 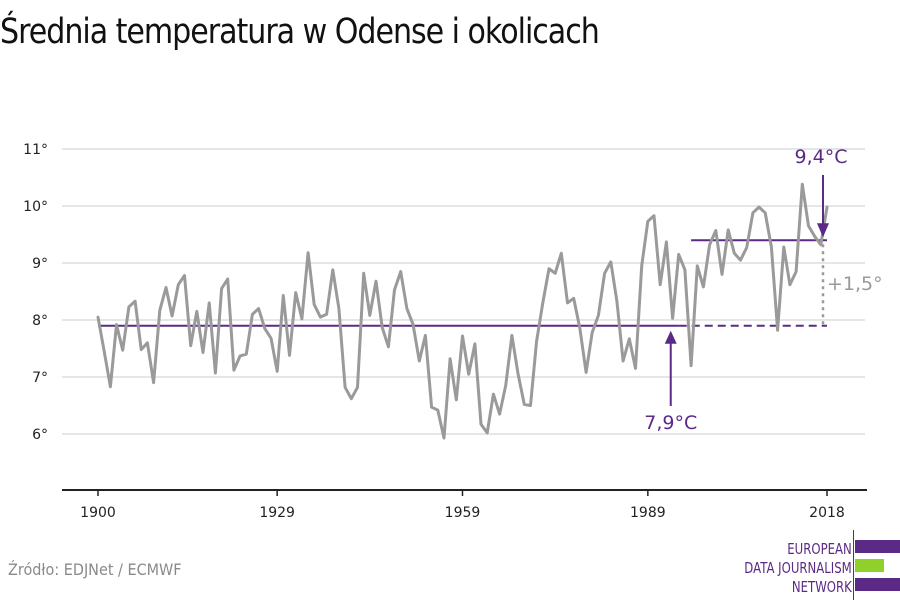 I want to click on y-axis-tick-labels: 6° 7° 8° 9° 10° 11°, so click(x=35, y=292).